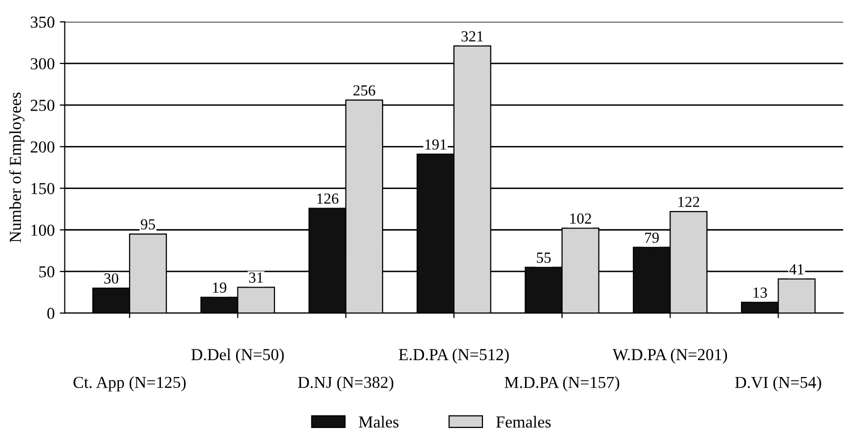 The height and width of the screenshot is (446, 863). Describe the element at coordinates (42, 64) in the screenshot. I see `y-tick-label: 300` at that location.